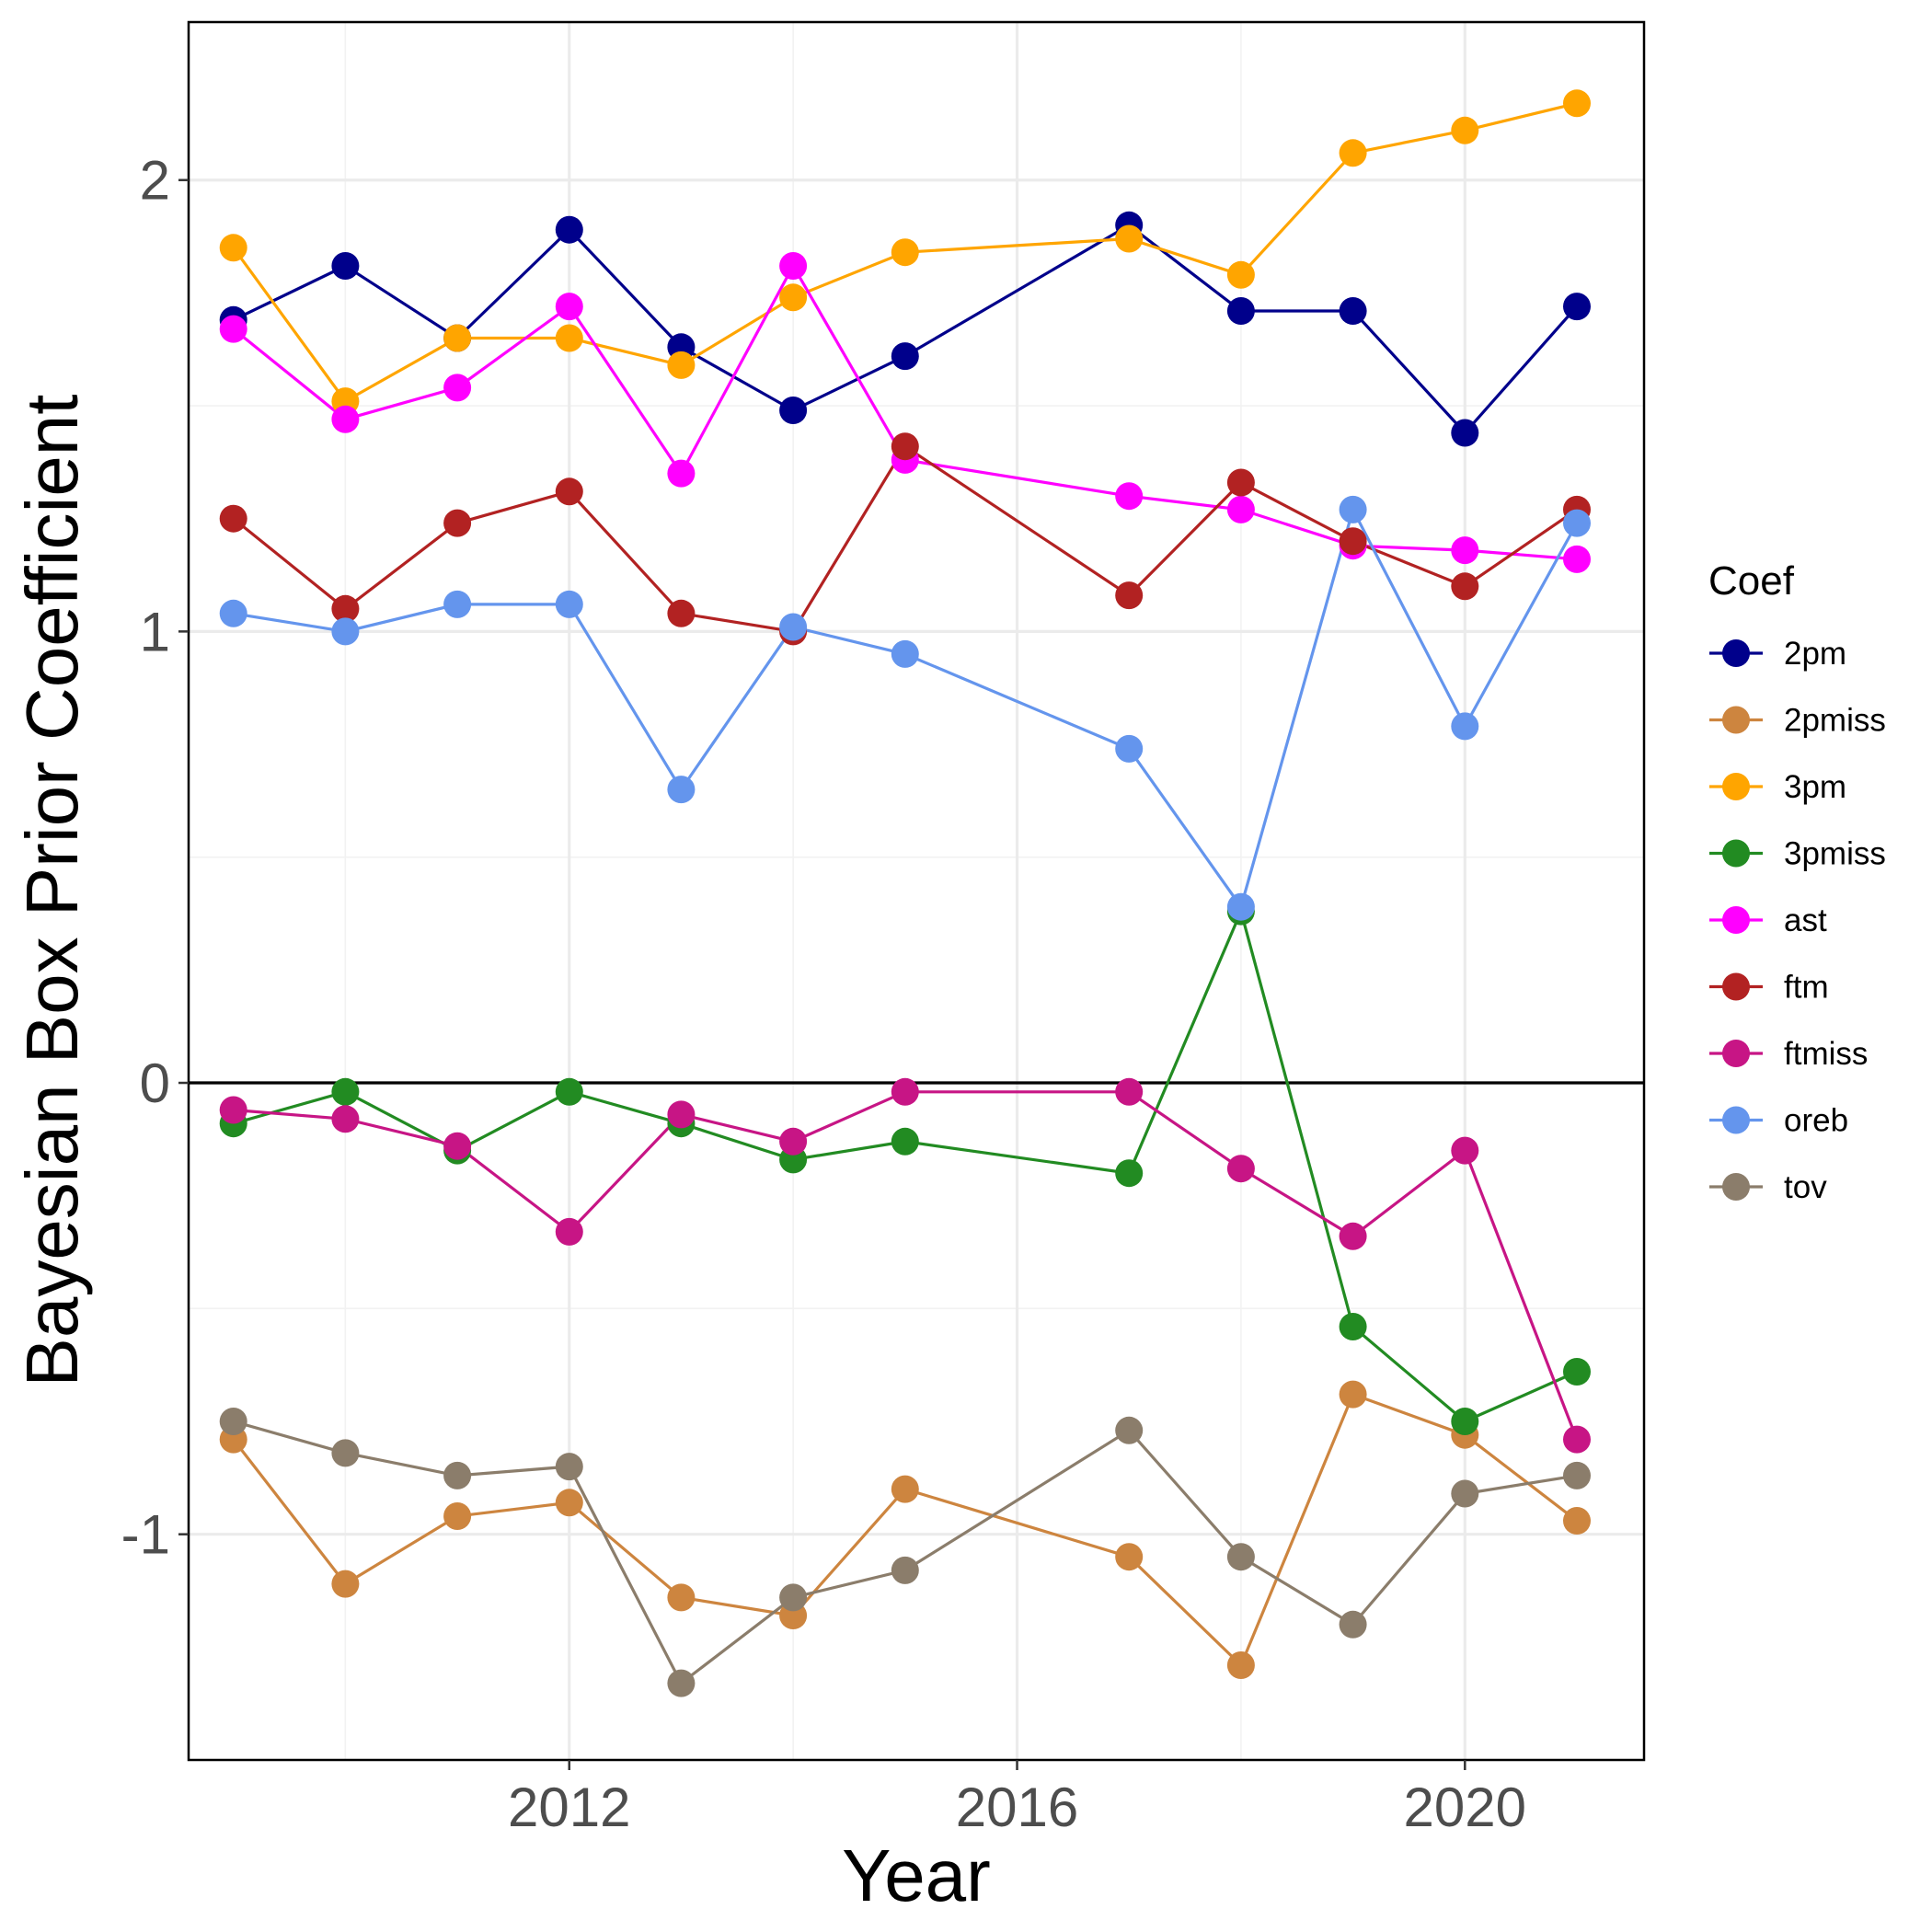 The height and width of the screenshot is (1932, 1932). I want to click on point-2pmiss-2021, so click(1577, 1521).